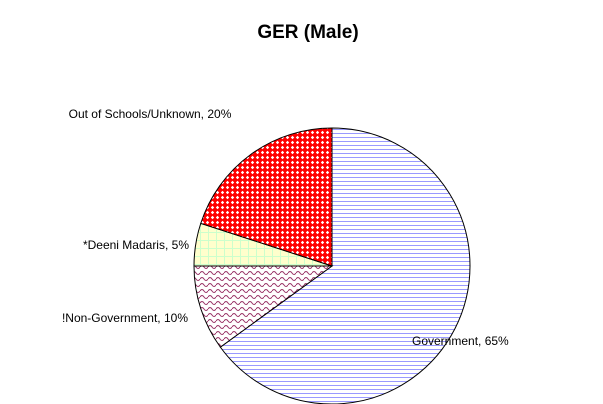  What do you see at coordinates (307, 32) in the screenshot?
I see `chart-title: GER (Male)` at bounding box center [307, 32].